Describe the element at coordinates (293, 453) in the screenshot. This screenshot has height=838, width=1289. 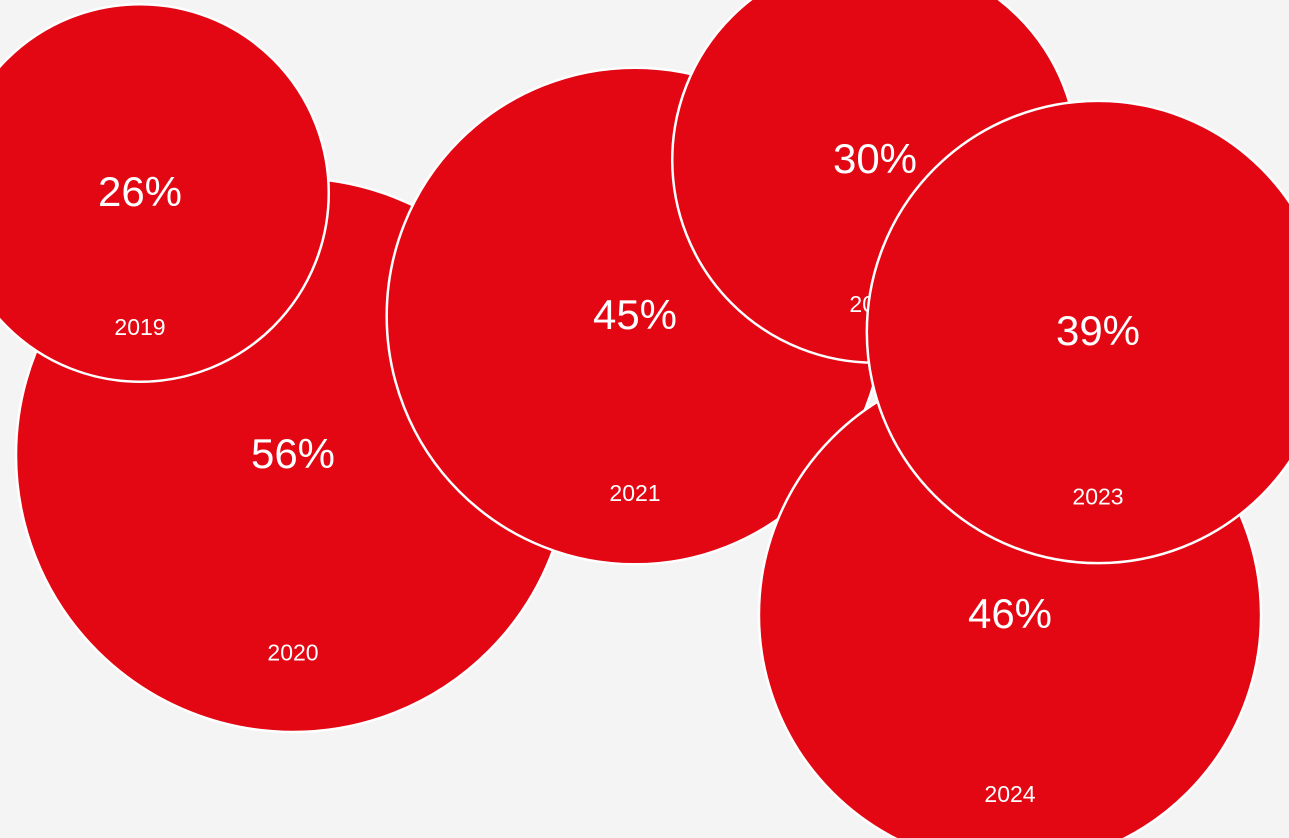
I see `value-label-2020: 56%` at that location.